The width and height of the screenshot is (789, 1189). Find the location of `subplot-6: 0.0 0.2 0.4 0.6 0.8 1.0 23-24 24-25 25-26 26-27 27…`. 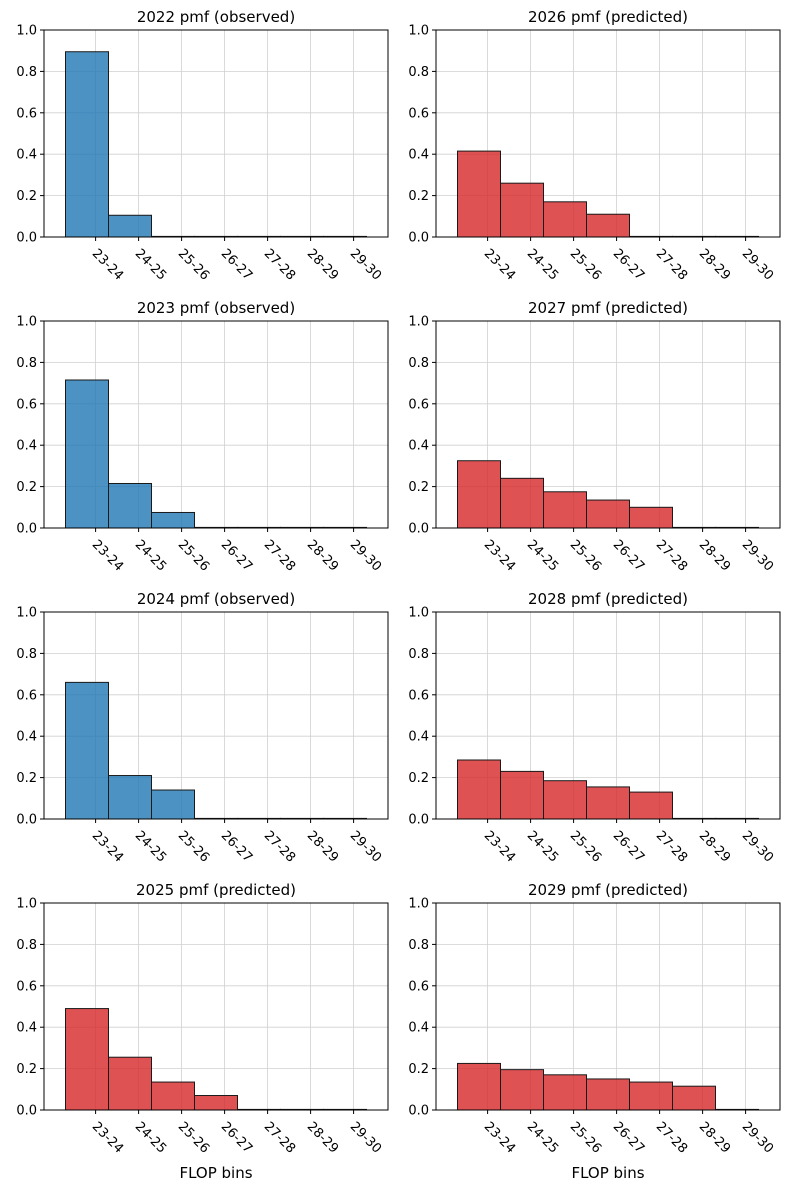

subplot-6: 0.0 0.2 0.4 0.6 0.8 1.0 23-24 24-25 25-26 26-27 27… is located at coordinates (594, 728).